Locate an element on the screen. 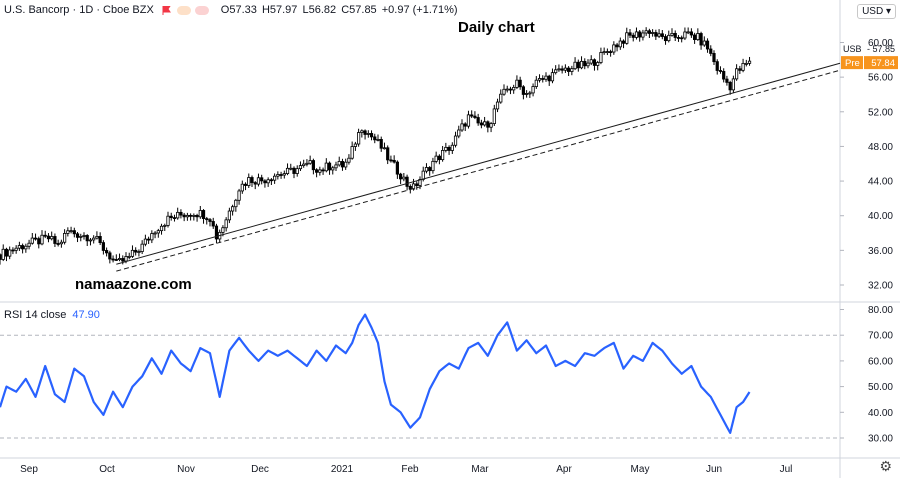  time-tick-label: Dec is located at coordinates (260, 469).